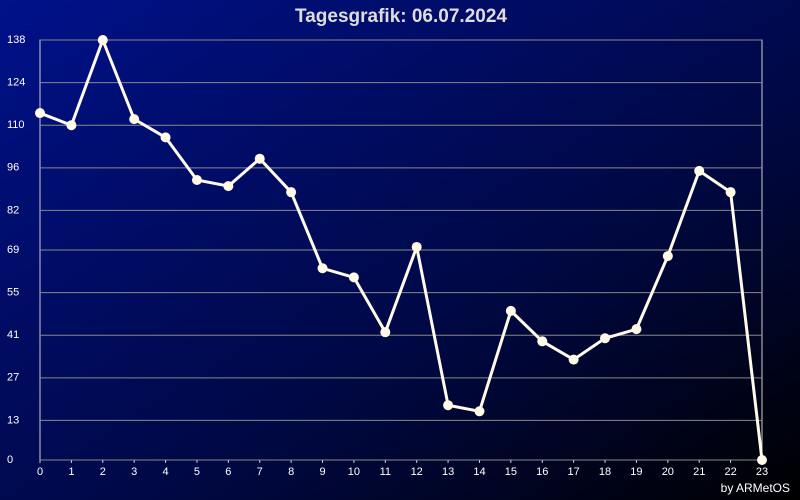 The height and width of the screenshot is (500, 800). What do you see at coordinates (16, 125) in the screenshot?
I see `y-tick-label: 110` at bounding box center [16, 125].